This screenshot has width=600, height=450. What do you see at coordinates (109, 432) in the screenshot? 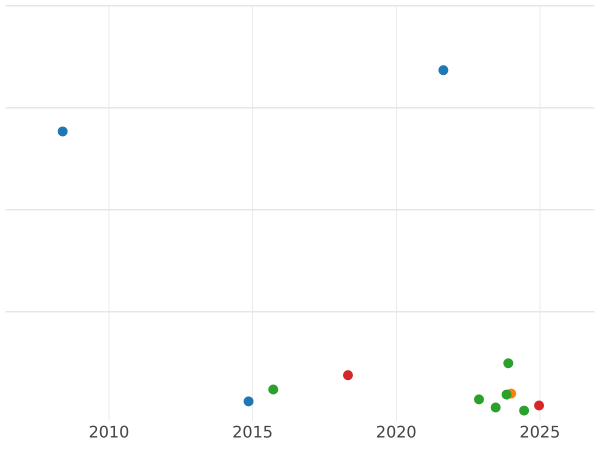
I see `x-tick-label: 2010` at bounding box center [109, 432].